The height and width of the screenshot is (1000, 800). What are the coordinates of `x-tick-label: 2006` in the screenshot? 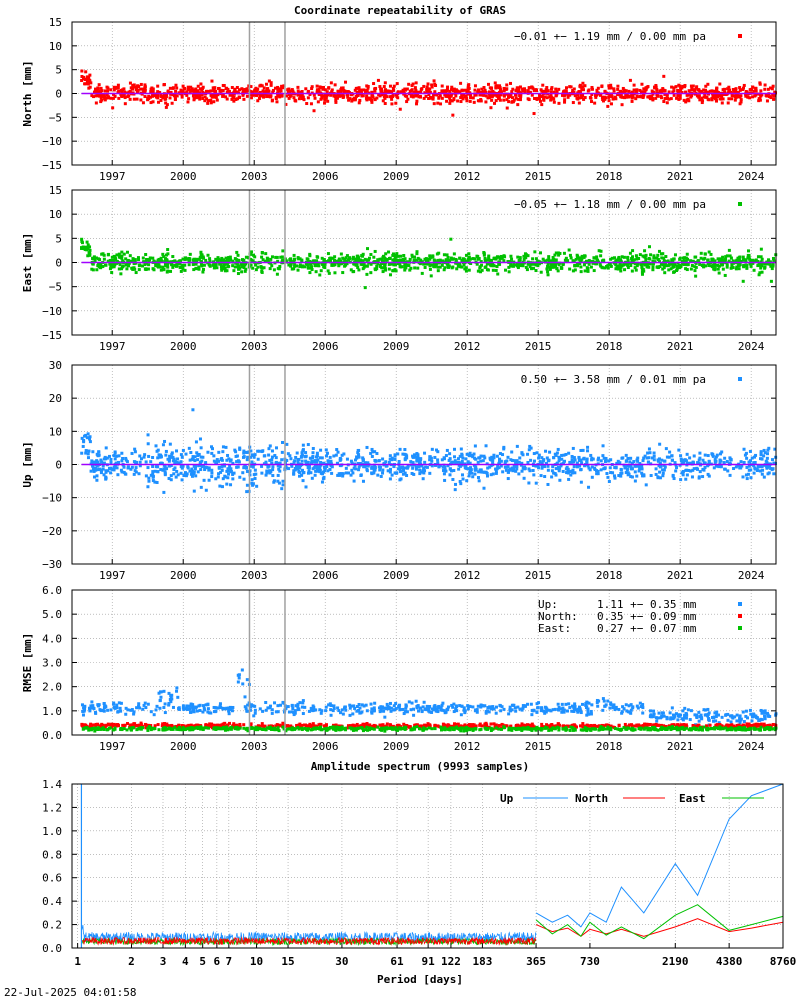 It's located at (325, 176).